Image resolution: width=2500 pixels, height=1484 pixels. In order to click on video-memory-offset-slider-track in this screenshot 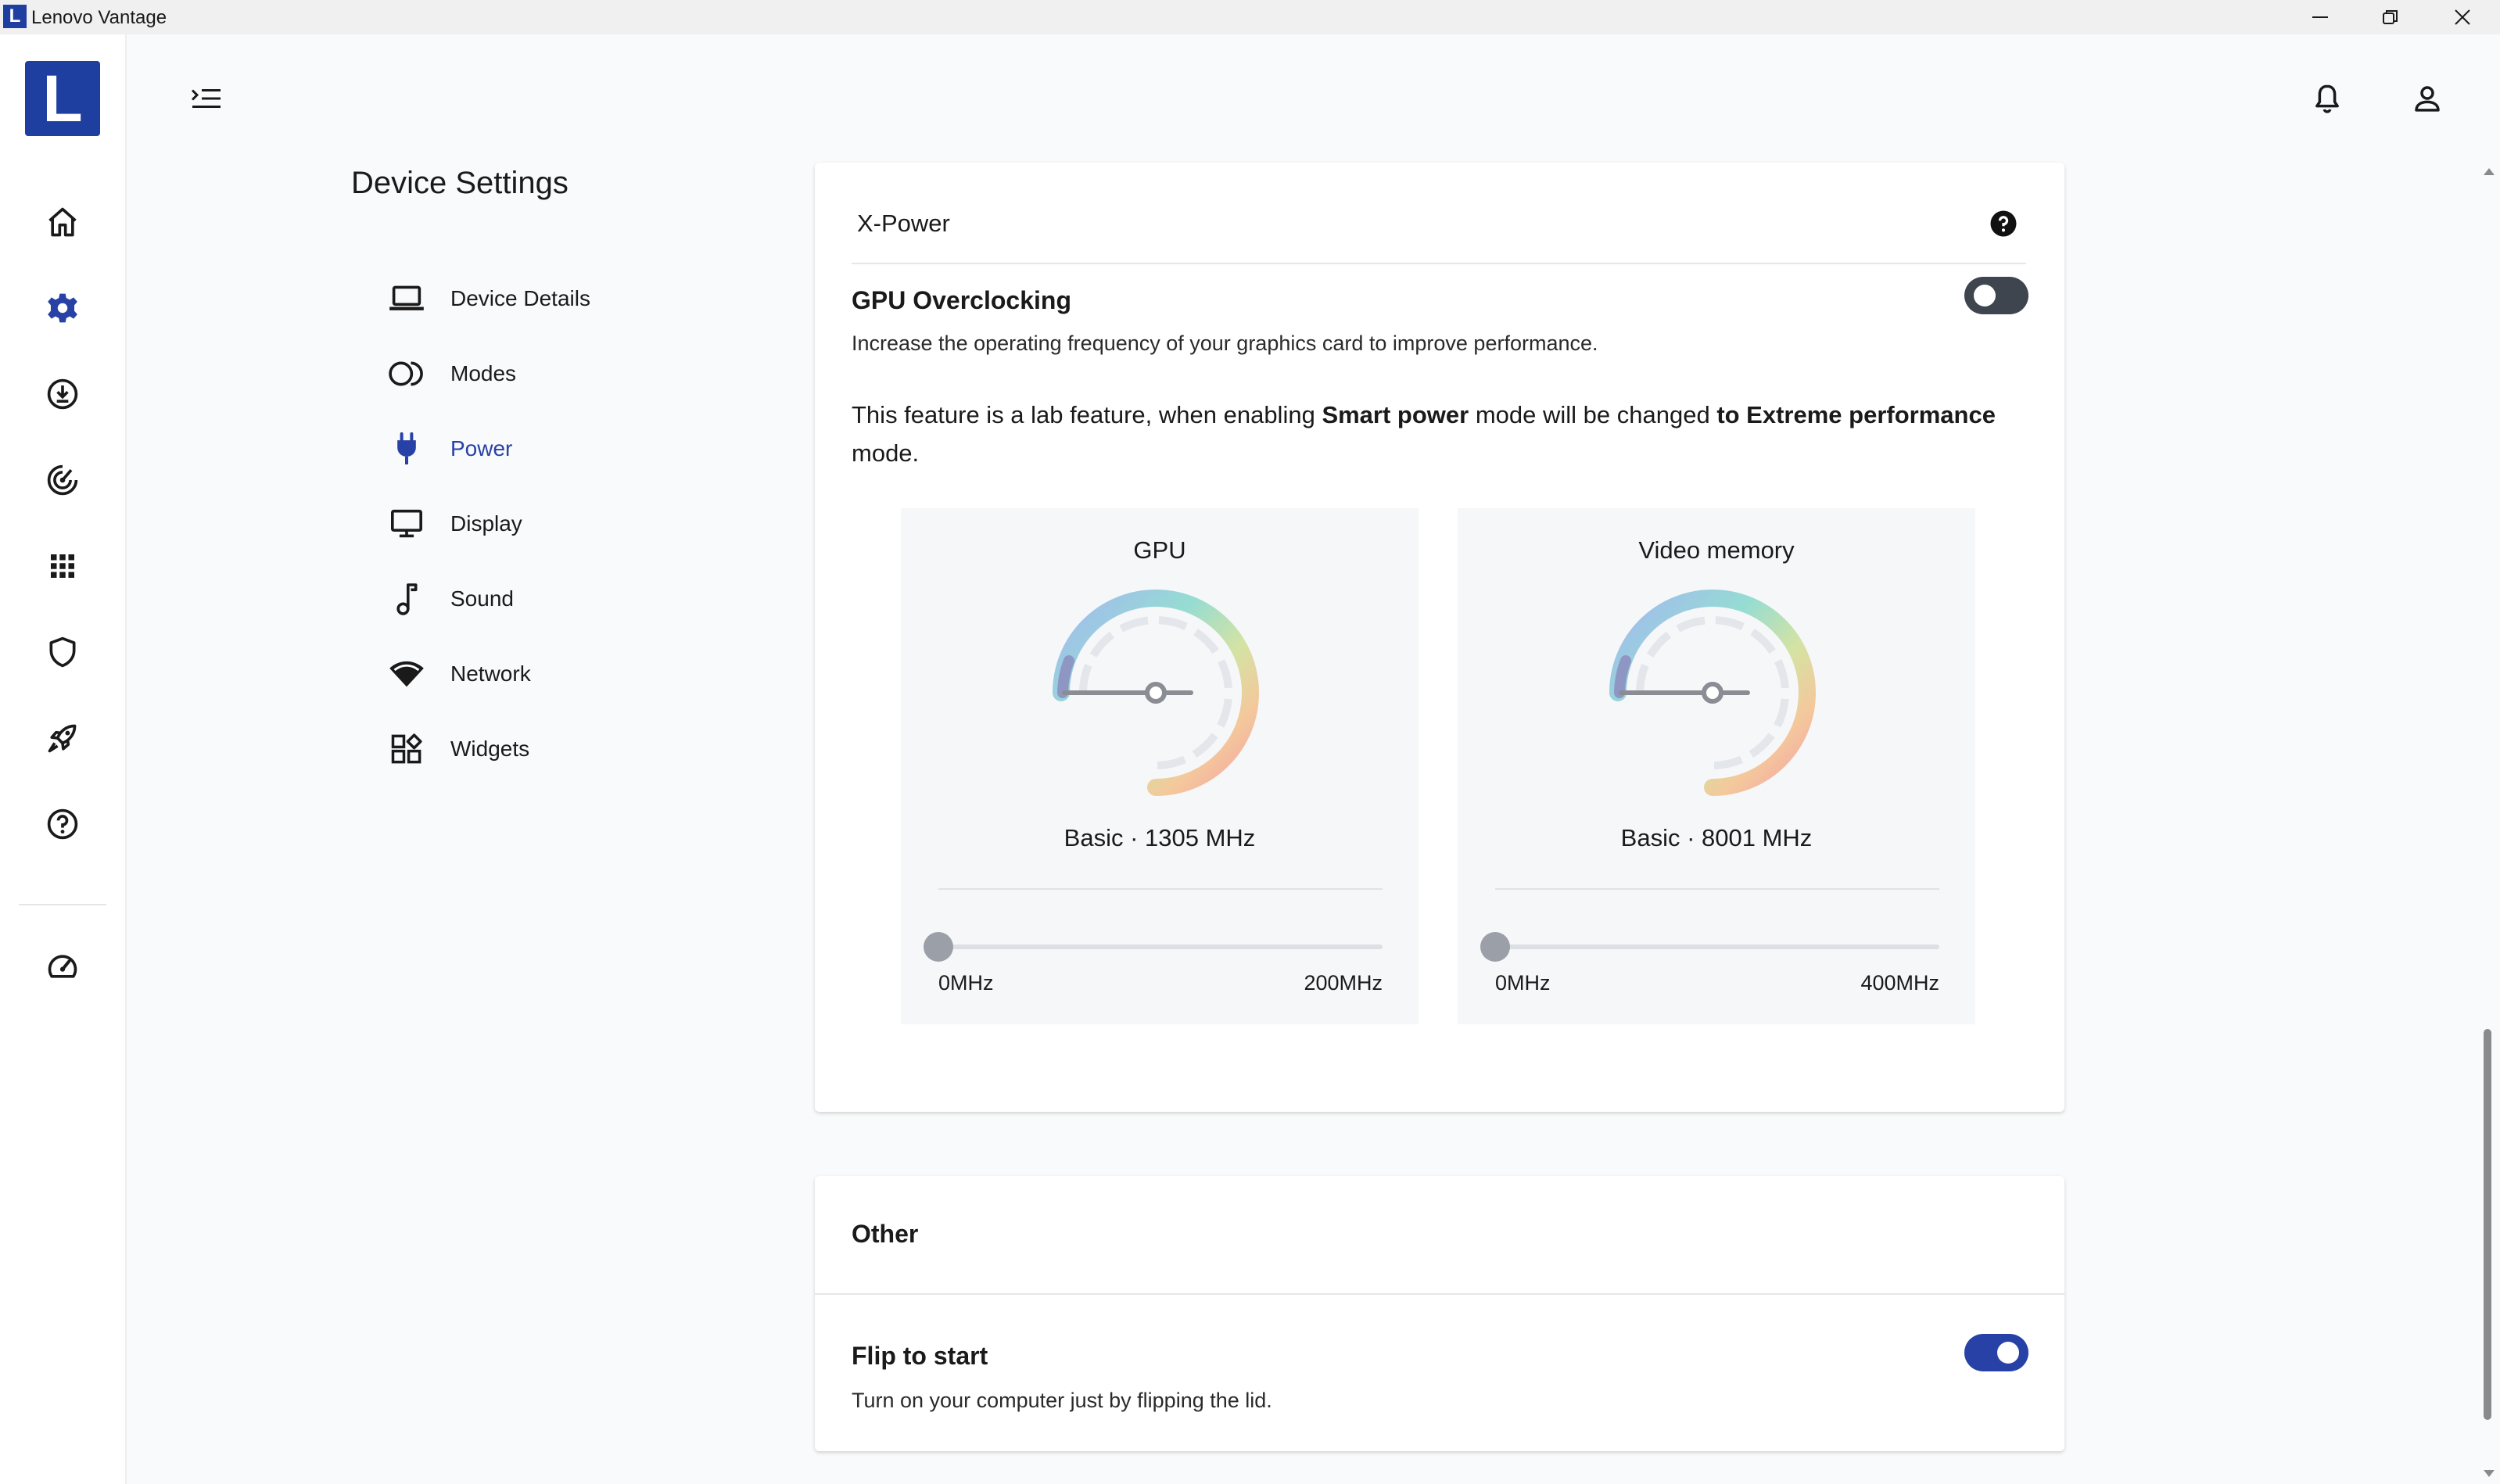, I will do `click(1717, 947)`.